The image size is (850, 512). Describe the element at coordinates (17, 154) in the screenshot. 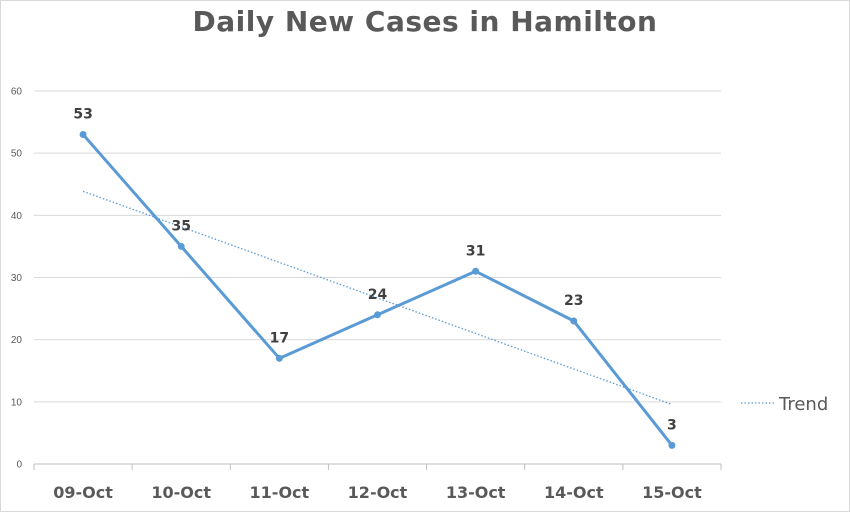

I see `y-tick-label: 50` at that location.